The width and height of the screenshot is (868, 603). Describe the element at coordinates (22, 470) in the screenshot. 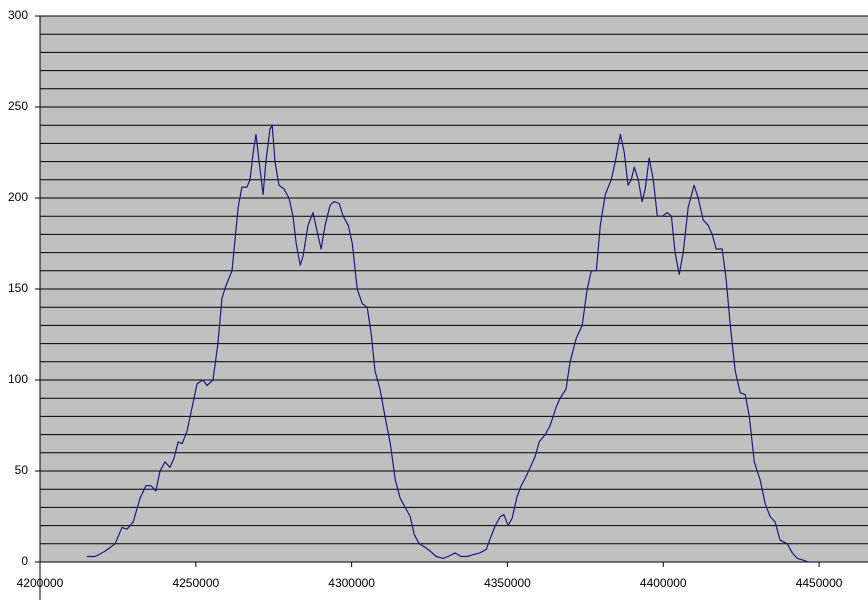

I see `y-tick-label: 50` at that location.